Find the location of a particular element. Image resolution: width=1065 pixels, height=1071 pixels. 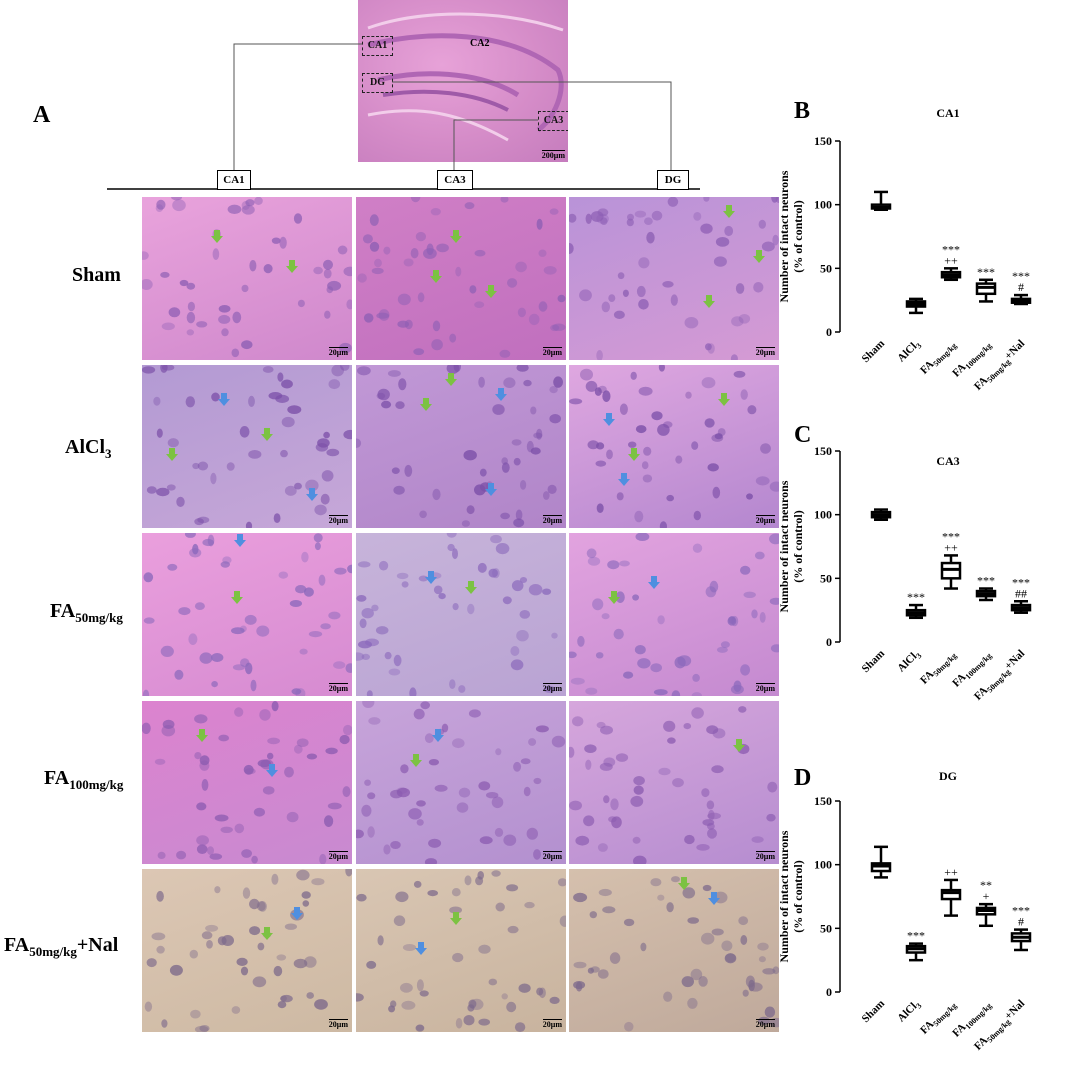

micrograph-ca1-row4: 20μm is located at coordinates (247, 782).